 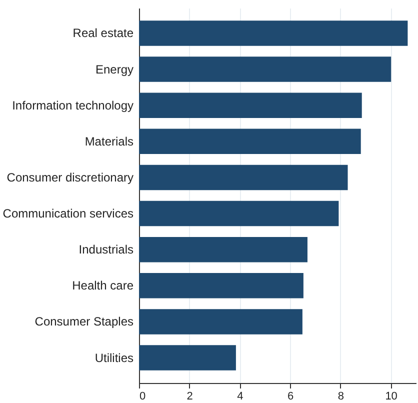 What do you see at coordinates (68, 213) in the screenshot?
I see `y-tick-label: Communication services` at bounding box center [68, 213].